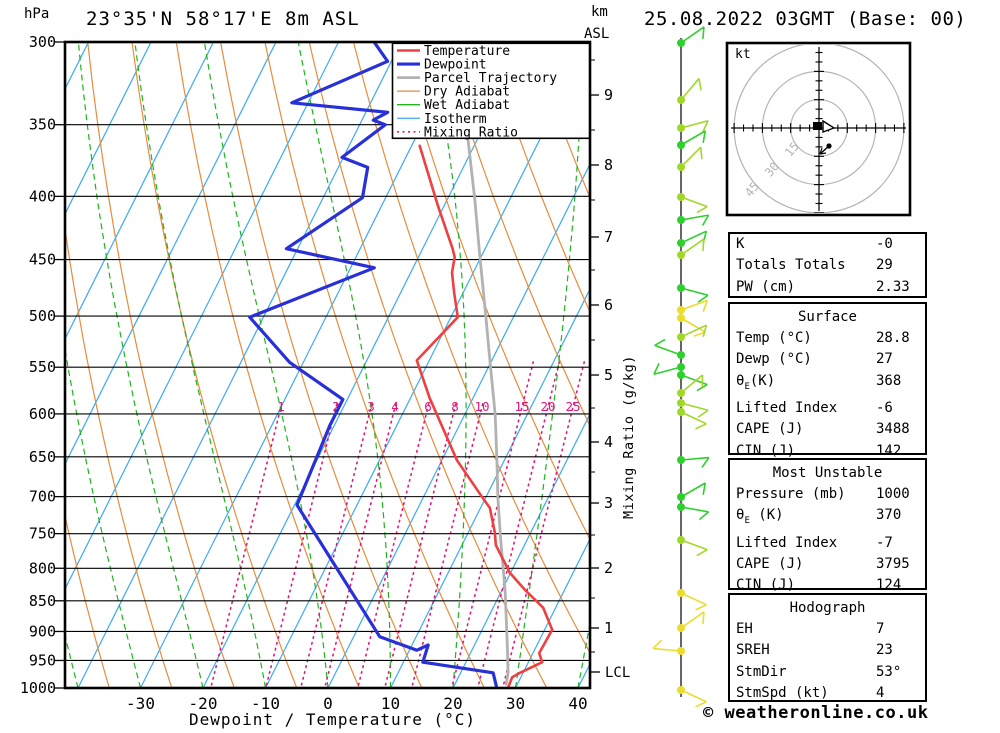  I want to click on stat-value: 370, so click(889, 515).